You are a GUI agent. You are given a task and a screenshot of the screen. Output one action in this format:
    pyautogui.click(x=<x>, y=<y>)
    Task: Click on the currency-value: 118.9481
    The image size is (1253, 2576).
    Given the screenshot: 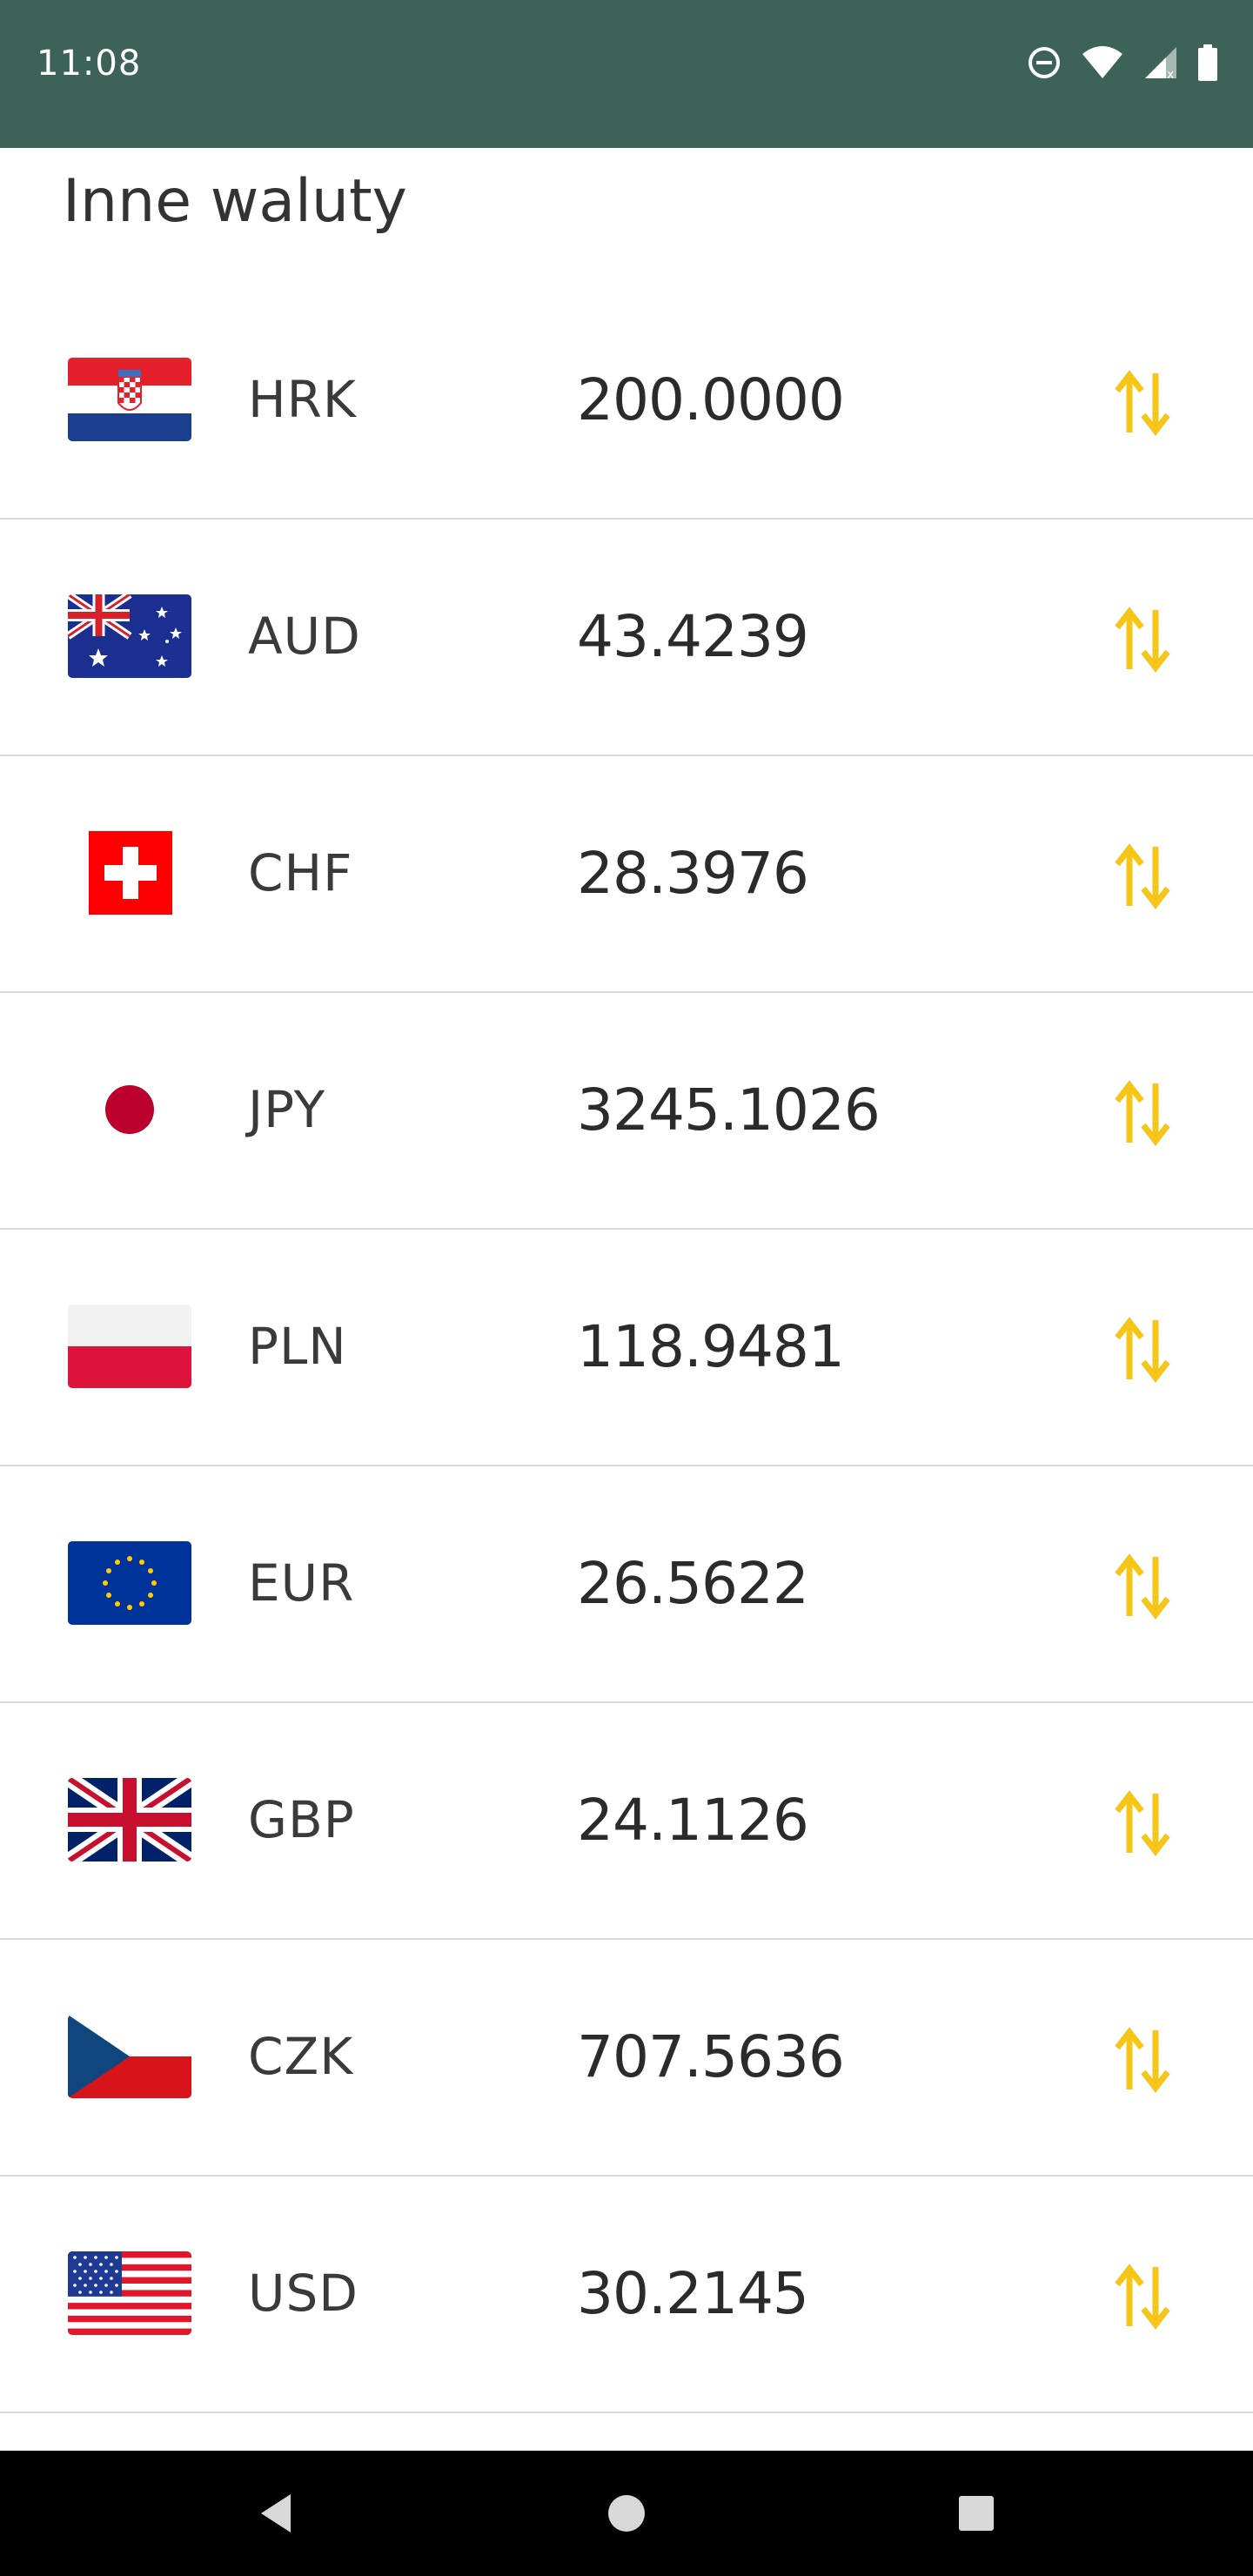 What is the action you would take?
    pyautogui.click(x=711, y=1346)
    